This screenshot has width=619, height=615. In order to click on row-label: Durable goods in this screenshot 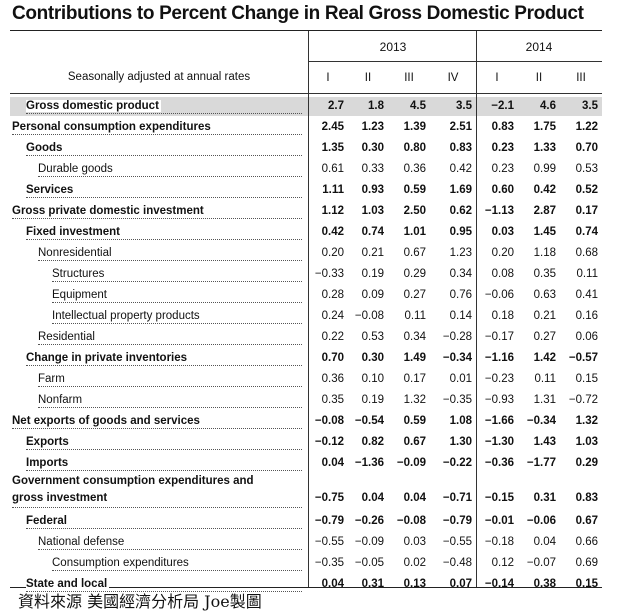, I will do `click(76, 169)`.